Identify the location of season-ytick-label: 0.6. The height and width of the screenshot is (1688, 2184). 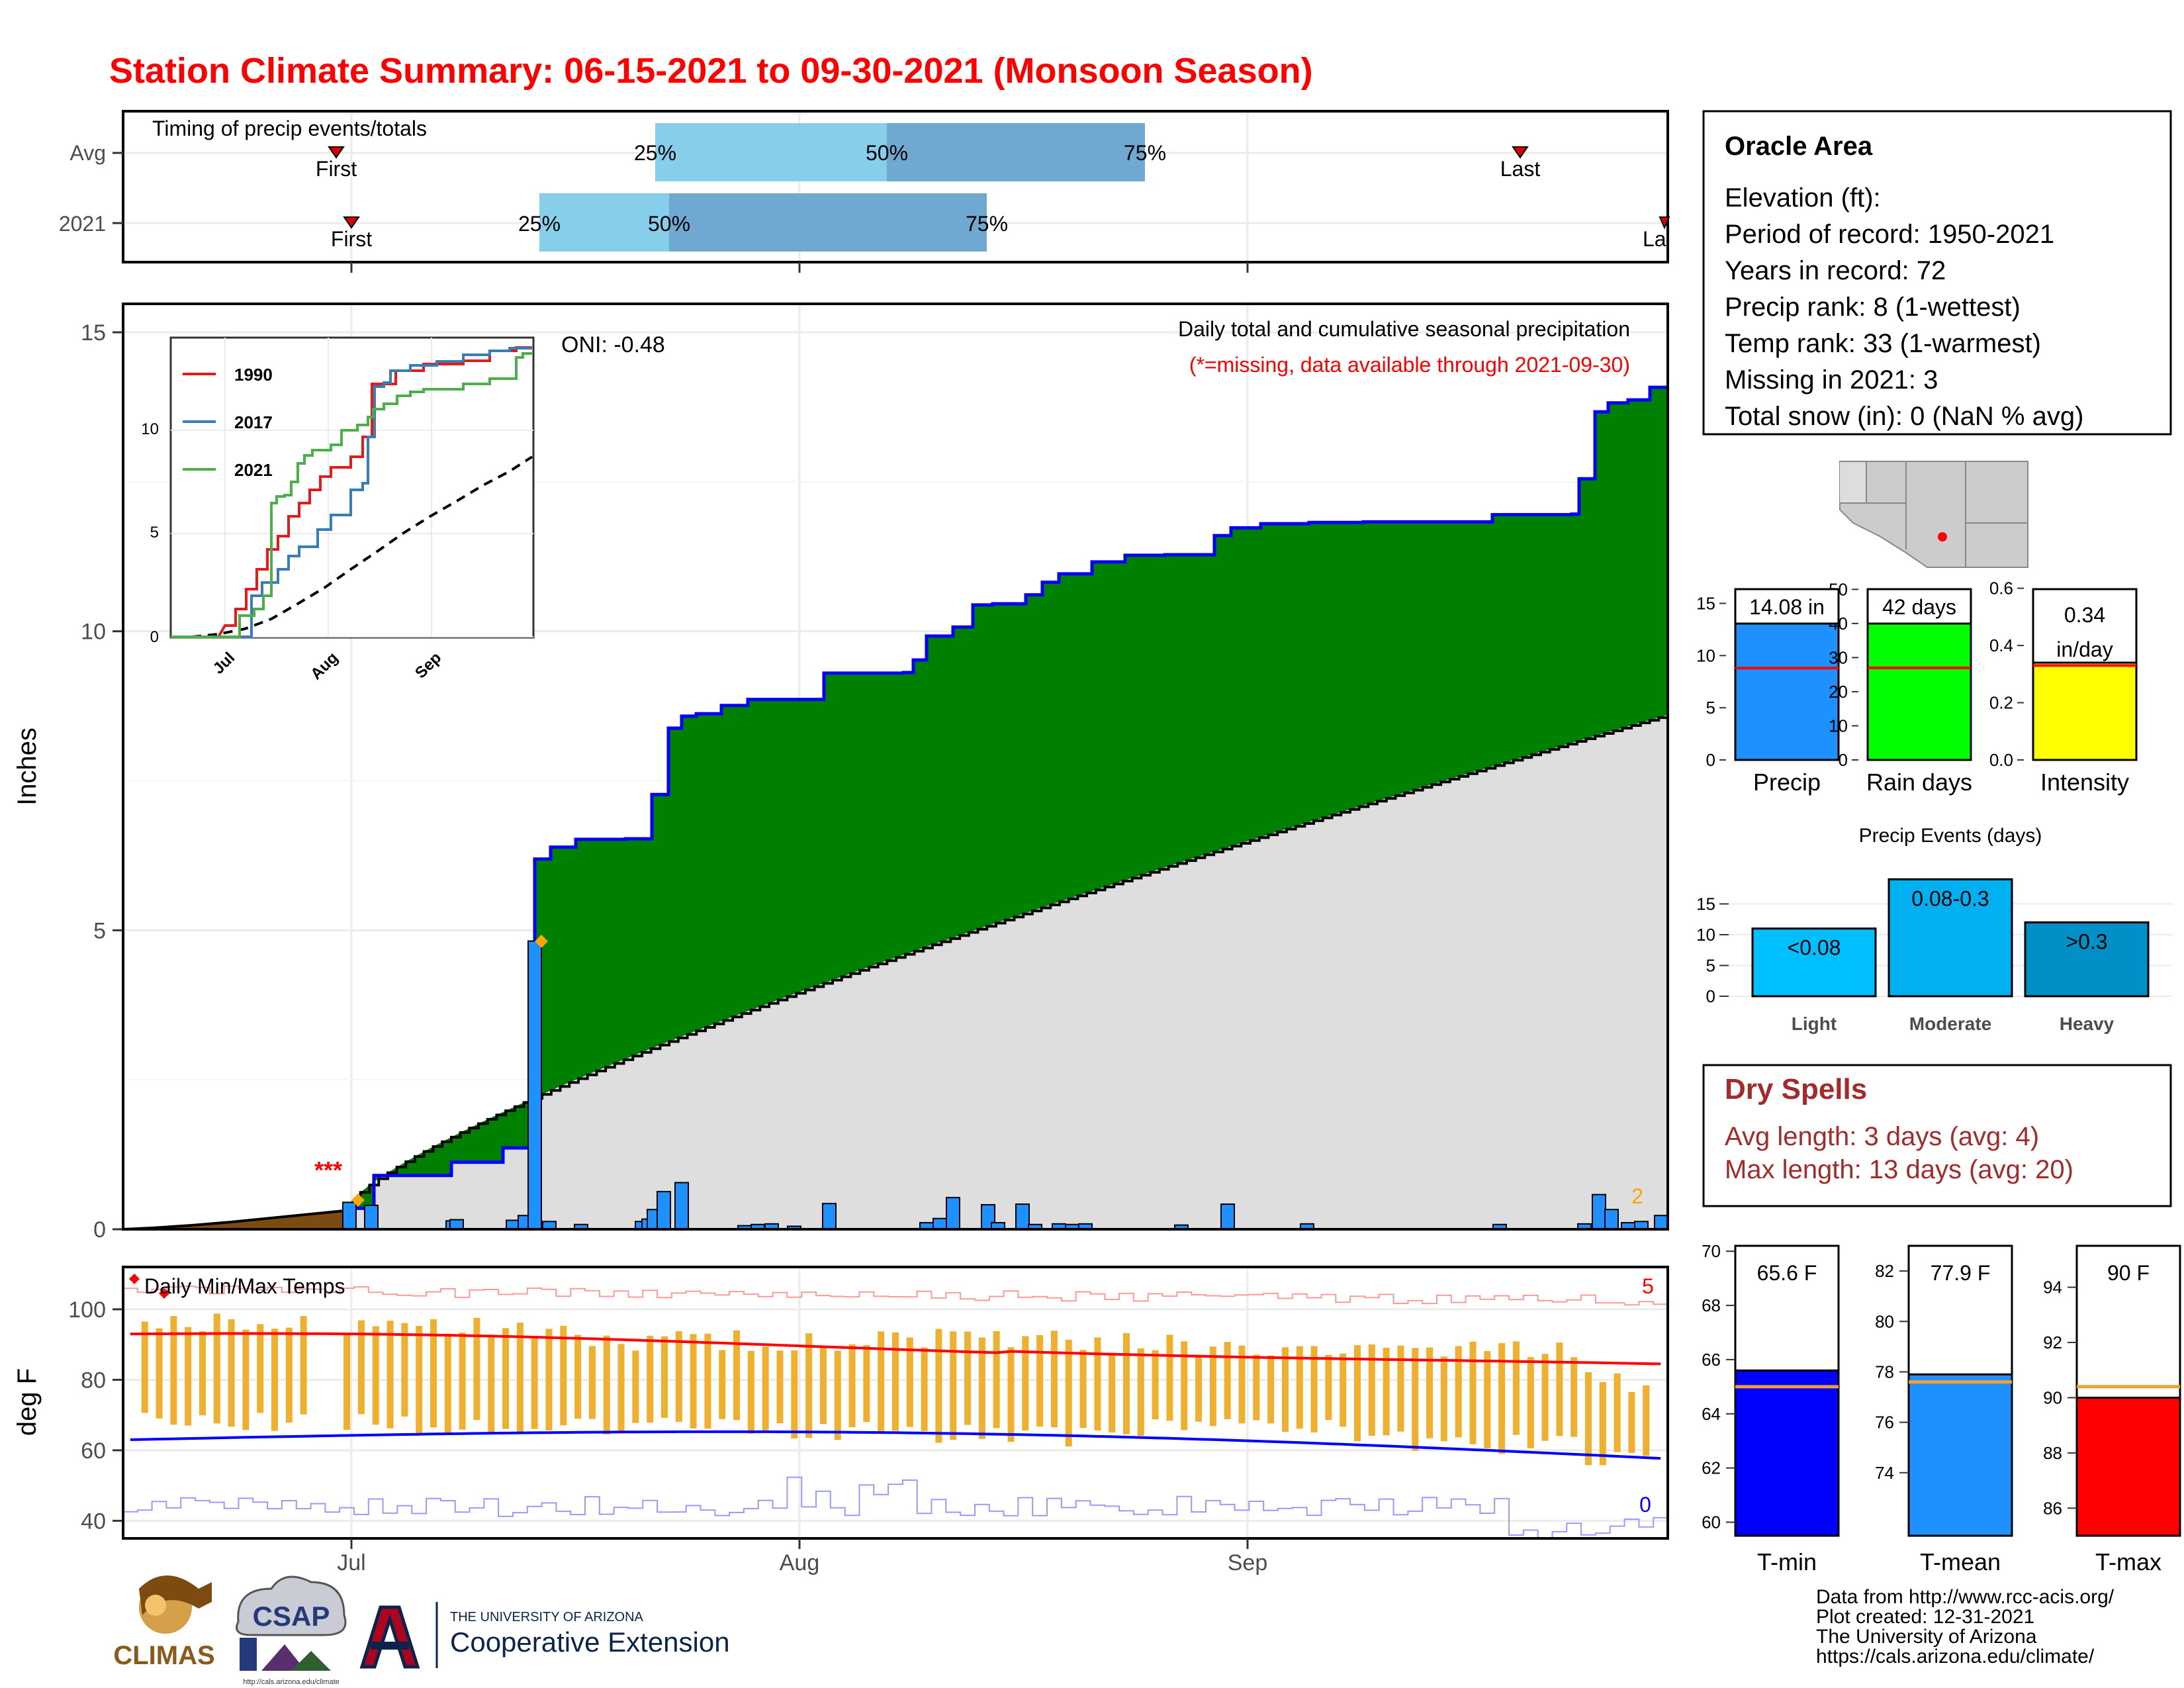
(2001, 588).